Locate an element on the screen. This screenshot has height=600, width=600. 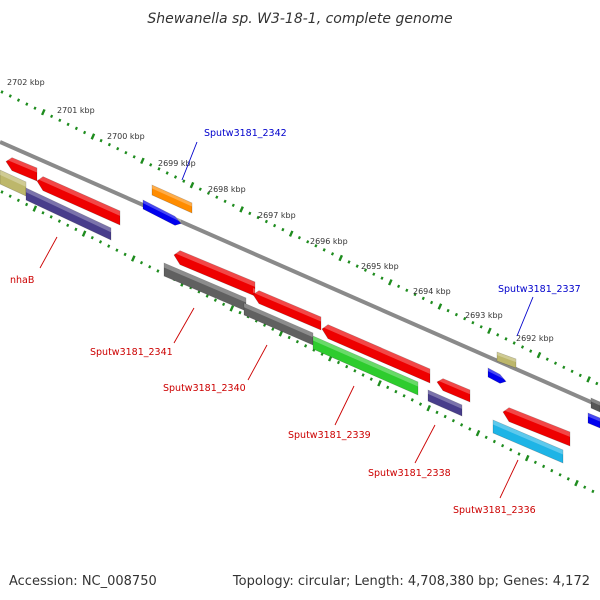
gene-feature-green-2339-body is located at coordinates (365, 365).